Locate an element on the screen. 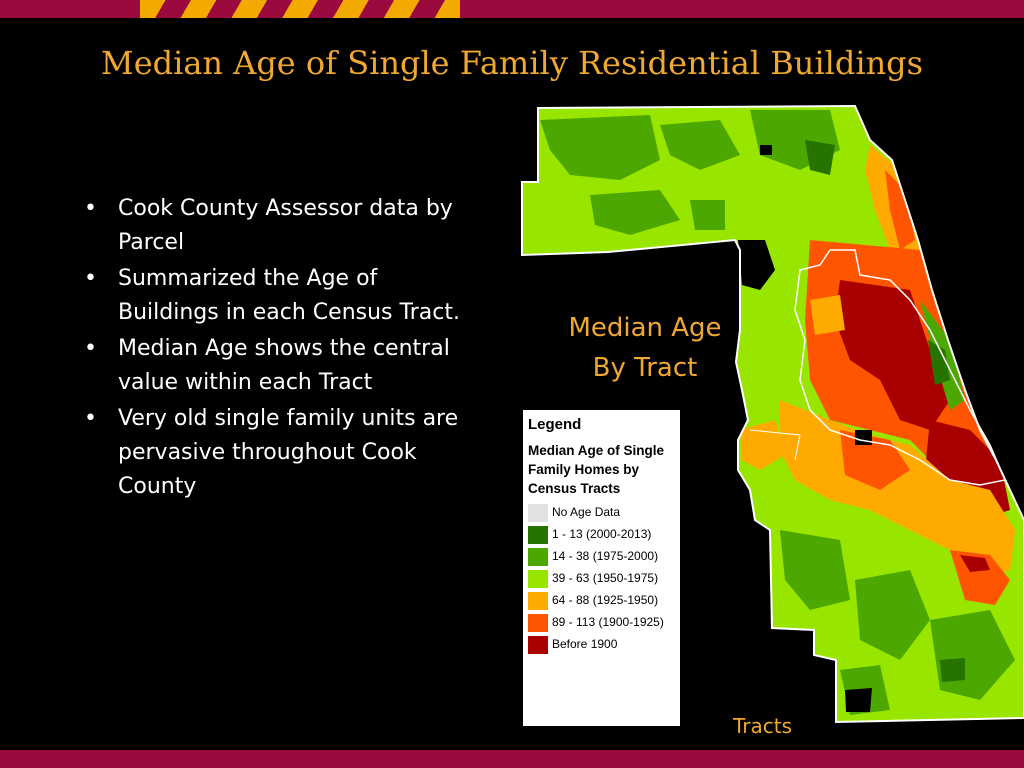  legend-item: 89 - 113 (1900-1925) is located at coordinates (601, 623).